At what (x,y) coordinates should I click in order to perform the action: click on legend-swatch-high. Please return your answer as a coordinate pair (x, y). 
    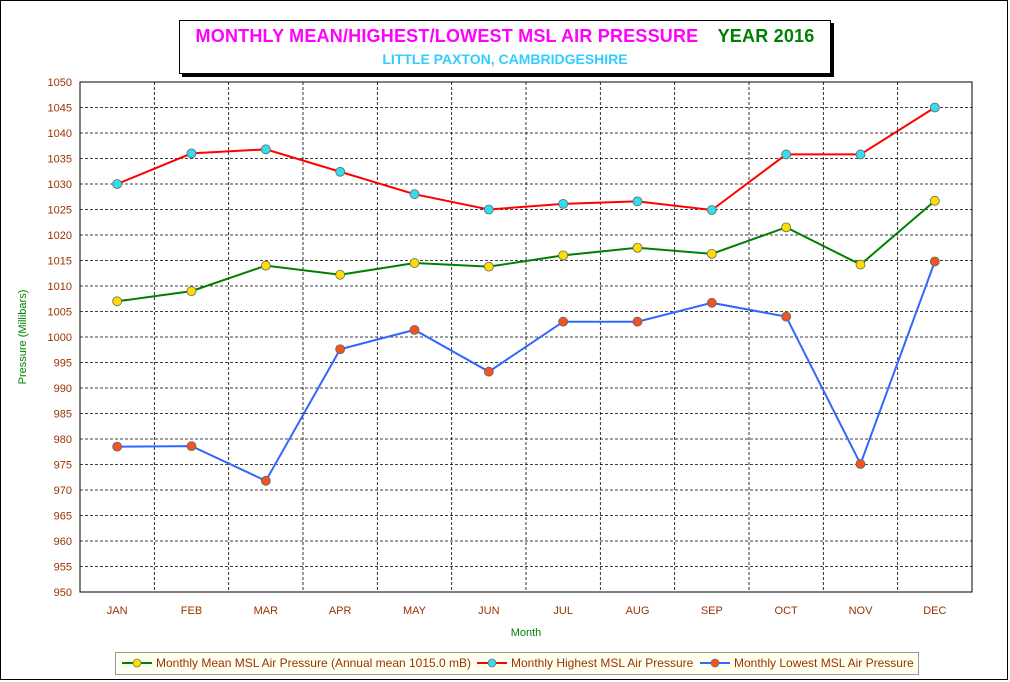
    Looking at the image, I should click on (492, 663).